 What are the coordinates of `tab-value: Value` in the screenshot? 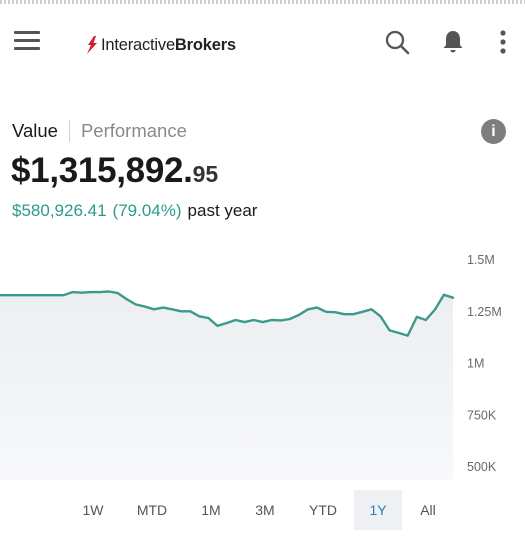 It's located at (35, 130).